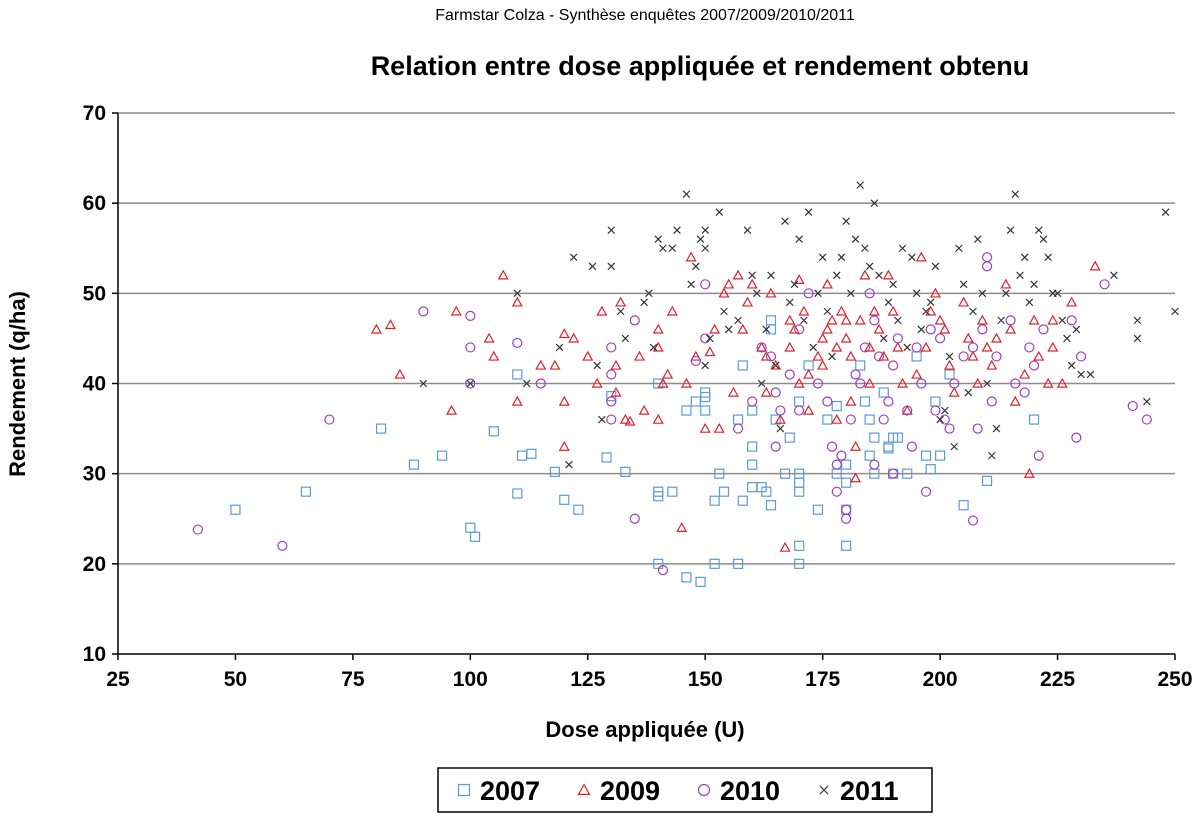 This screenshot has height=816, width=1200. I want to click on legend-label-2011: 2011, so click(869, 791).